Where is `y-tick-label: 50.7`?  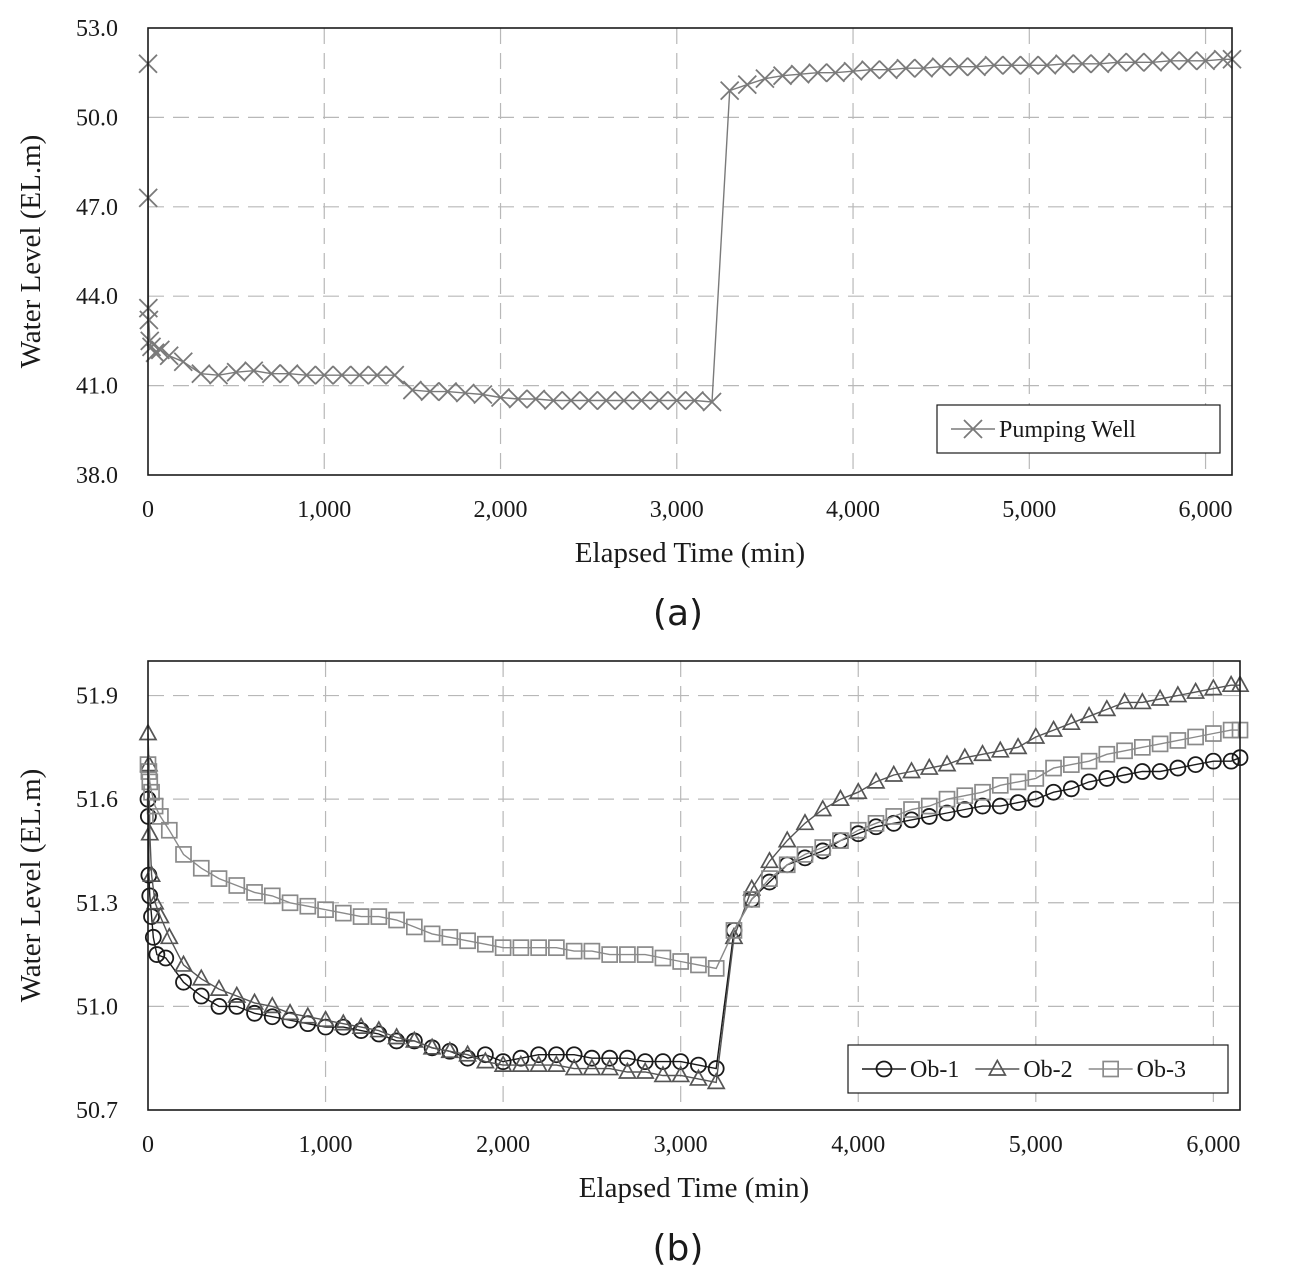
y-tick-label: 50.7 is located at coordinates (97, 1111).